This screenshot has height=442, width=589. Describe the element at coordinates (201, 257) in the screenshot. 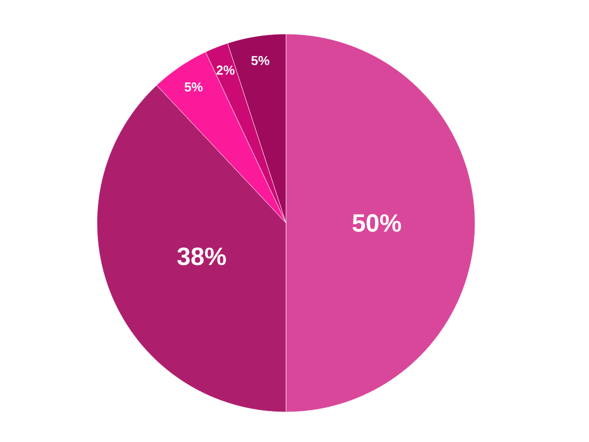

I see `data-label: 38%` at that location.